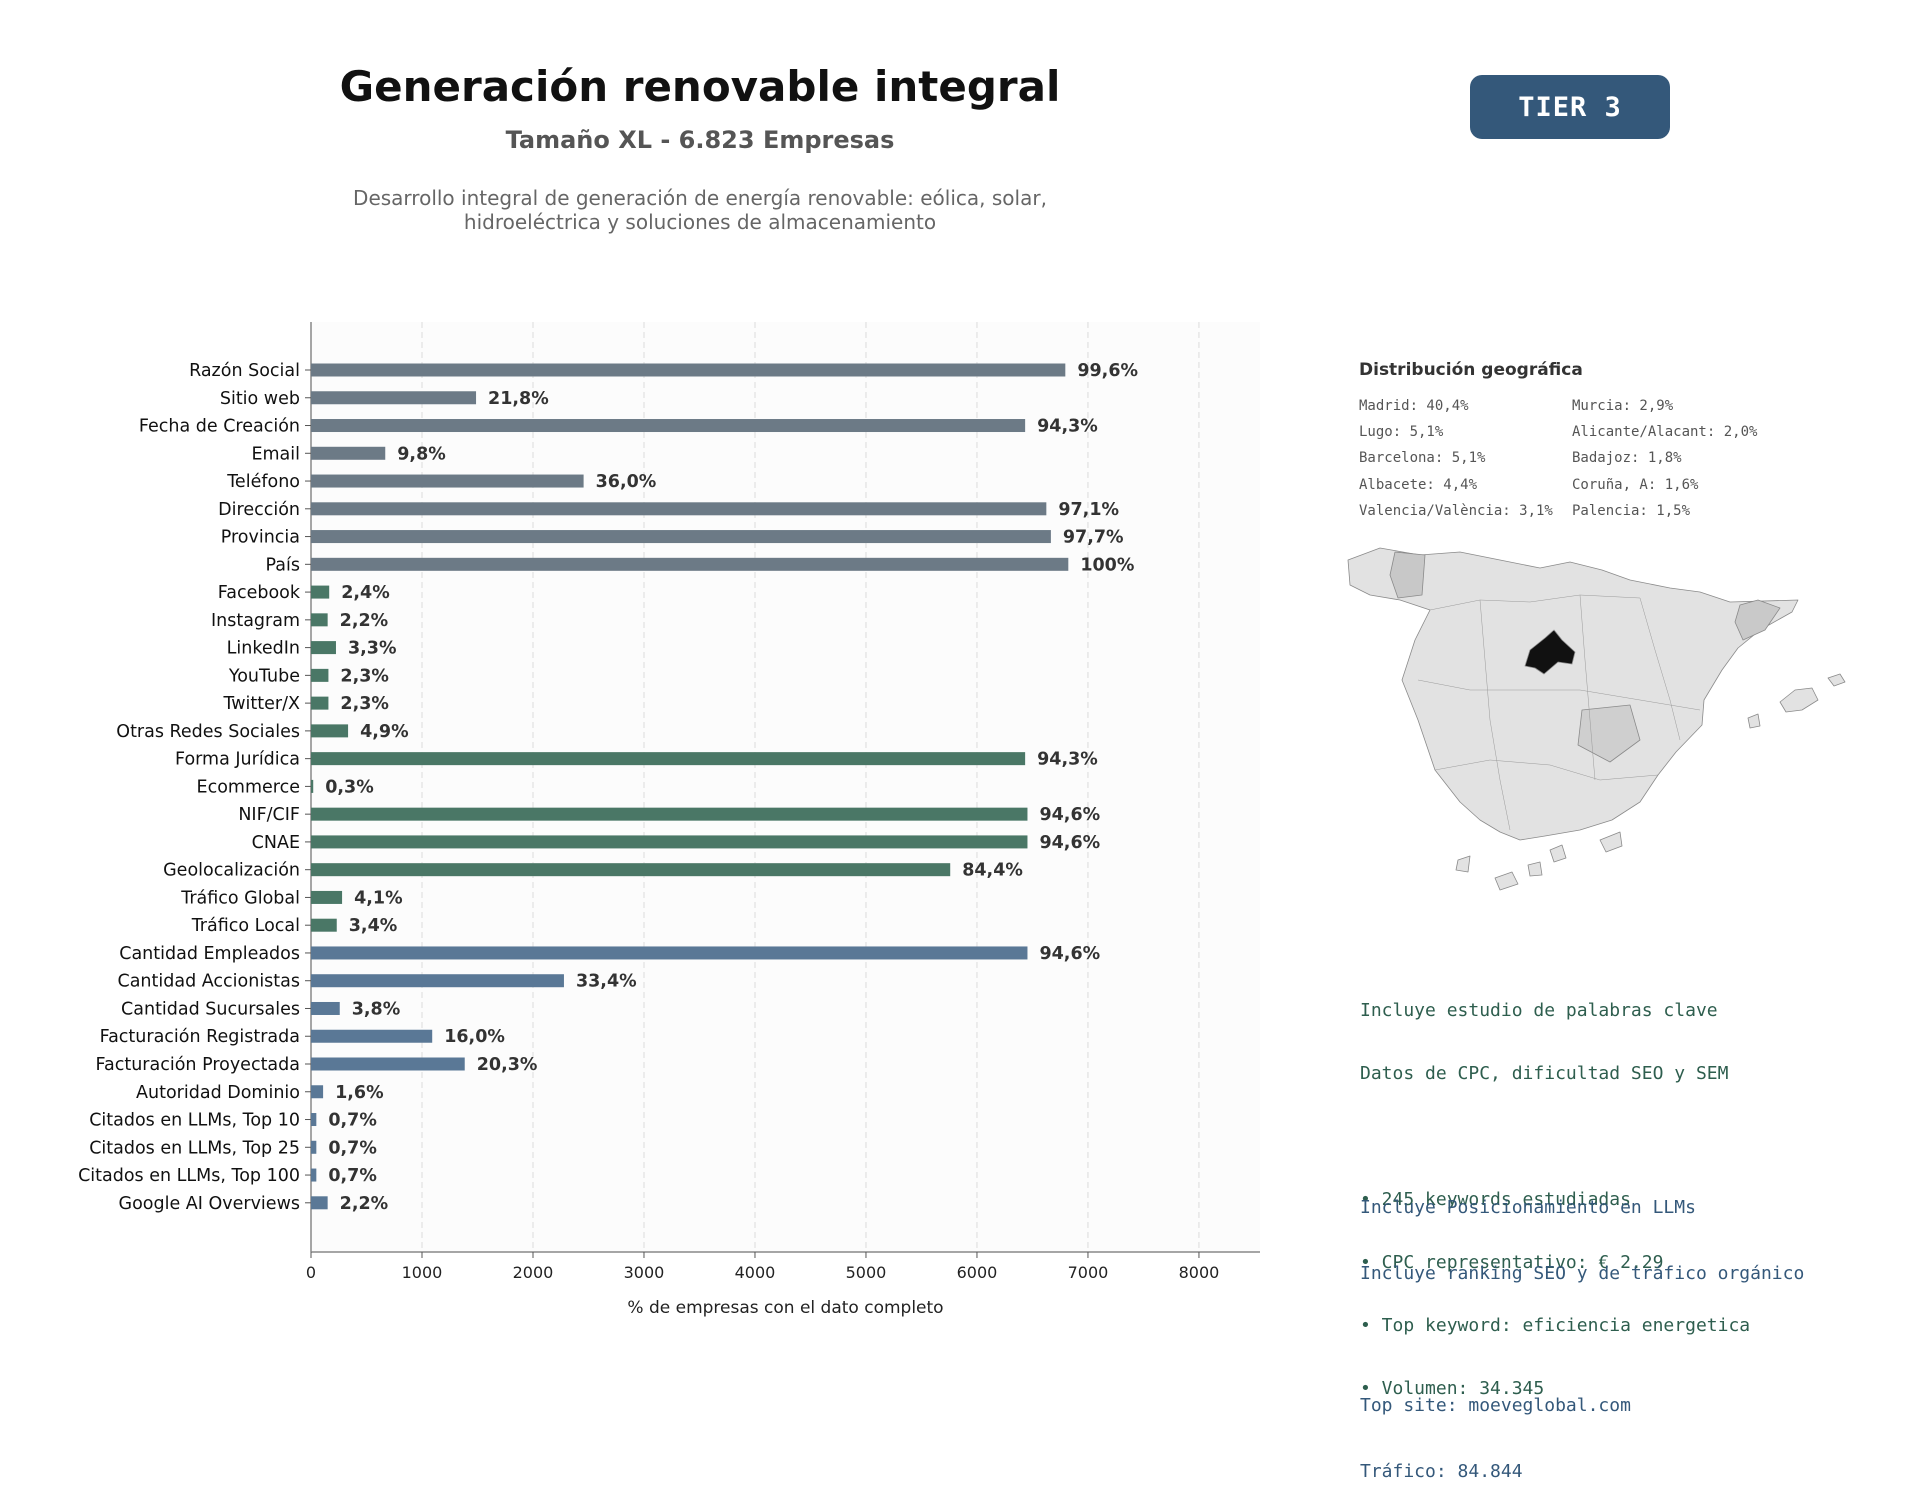 This screenshot has height=1505, width=1920. Describe the element at coordinates (275, 454) in the screenshot. I see `y-tick-label: Email` at that location.